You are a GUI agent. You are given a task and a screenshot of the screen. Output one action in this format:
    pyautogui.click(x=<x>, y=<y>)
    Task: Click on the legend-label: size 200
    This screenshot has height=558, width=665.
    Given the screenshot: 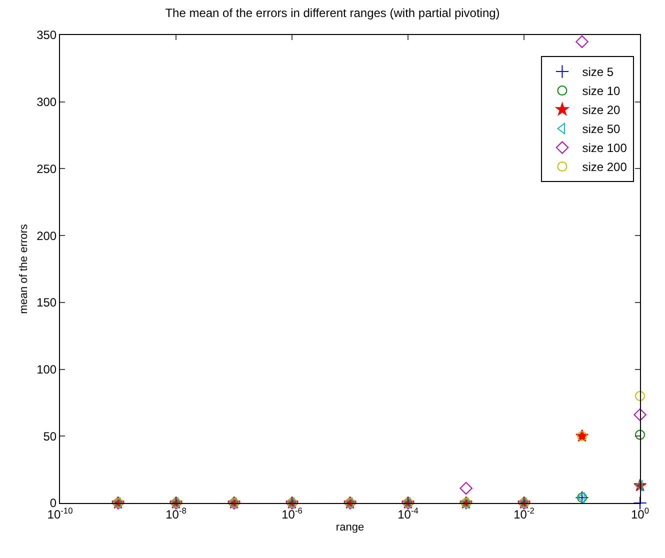 What is the action you would take?
    pyautogui.click(x=605, y=167)
    